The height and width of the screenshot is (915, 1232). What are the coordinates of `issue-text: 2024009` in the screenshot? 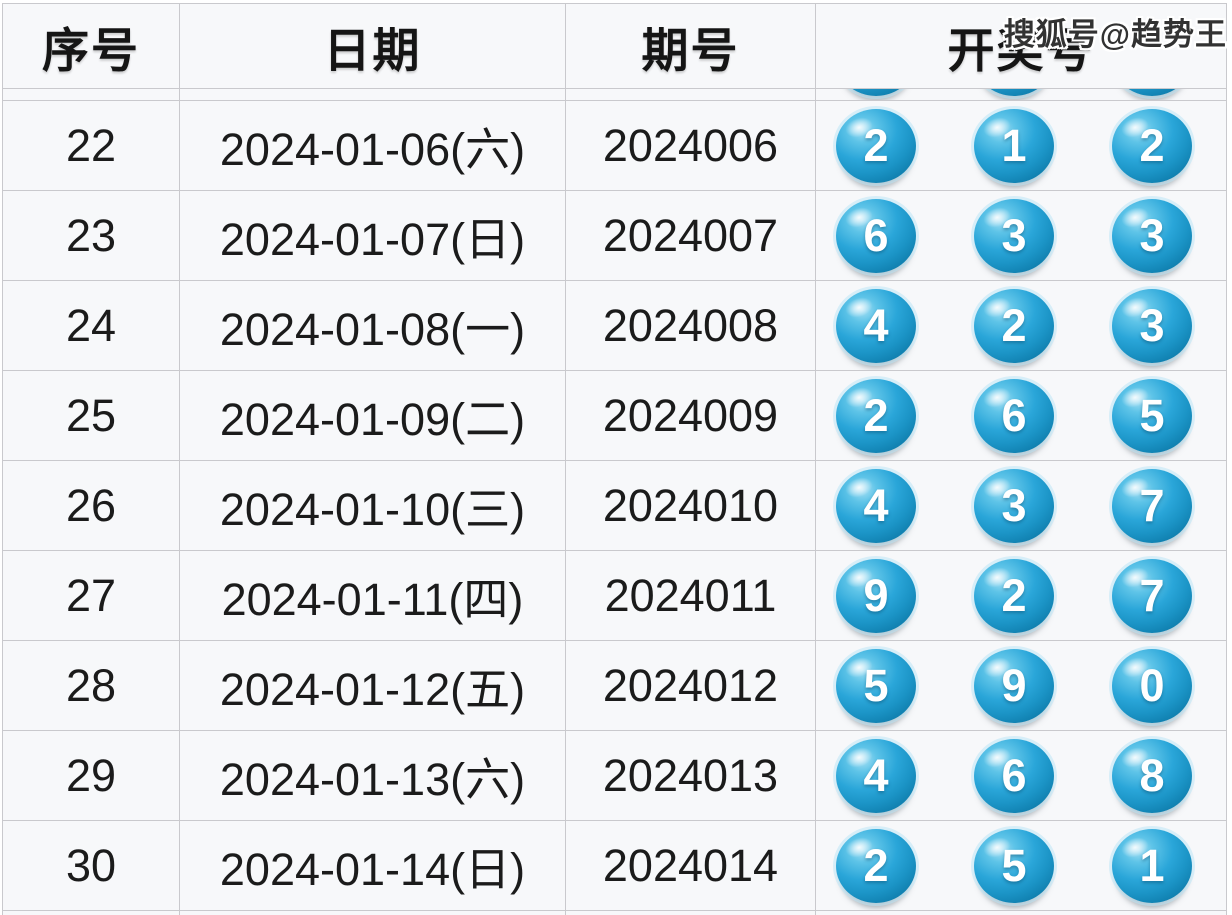 It's located at (690, 415).